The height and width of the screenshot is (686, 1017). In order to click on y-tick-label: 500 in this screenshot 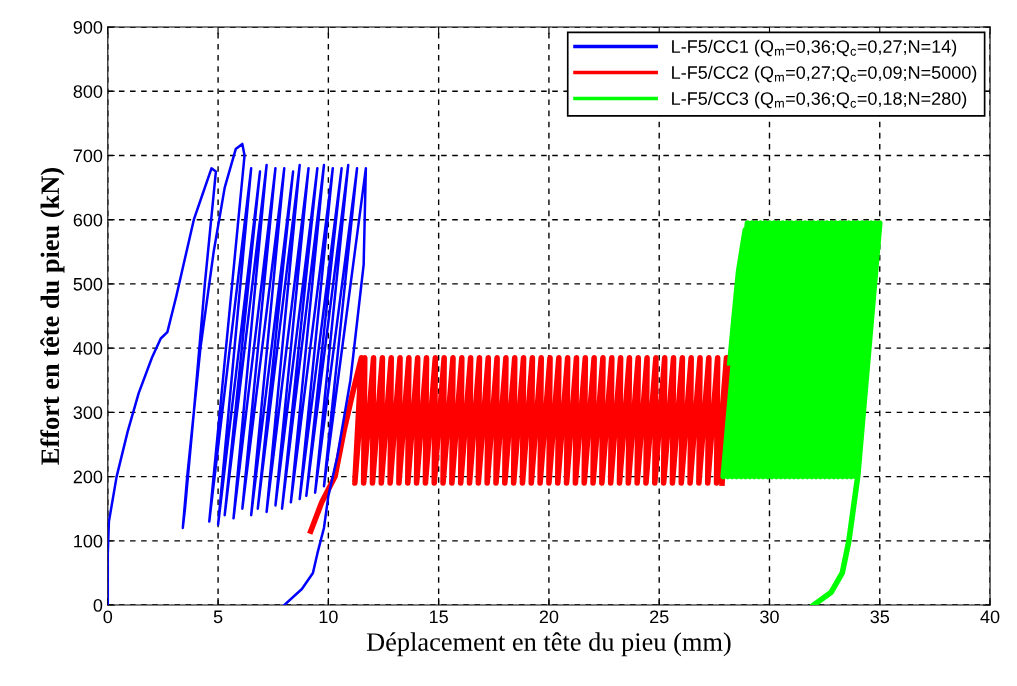, I will do `click(88, 284)`.